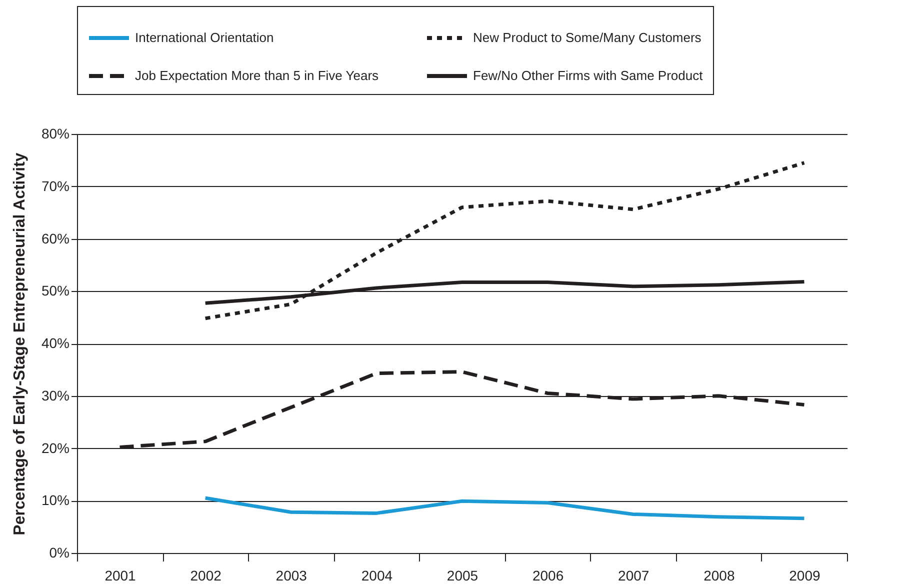 This screenshot has width=898, height=588. What do you see at coordinates (120, 576) in the screenshot?
I see `x-tick-label: 2001` at bounding box center [120, 576].